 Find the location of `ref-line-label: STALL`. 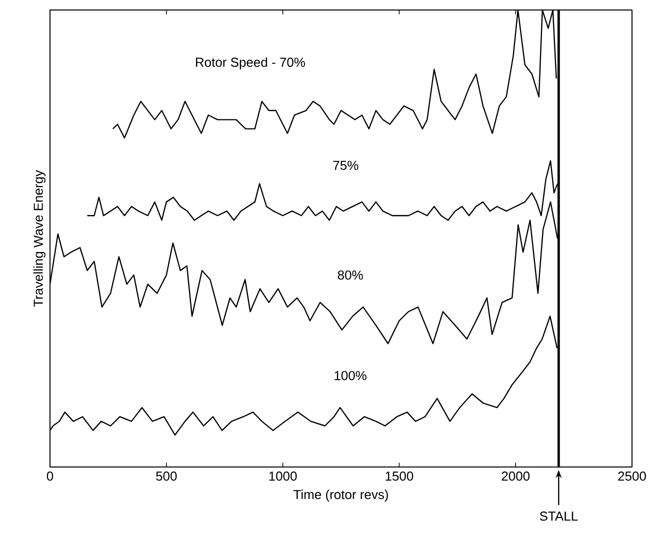

ref-line-label: STALL is located at coordinates (559, 516).